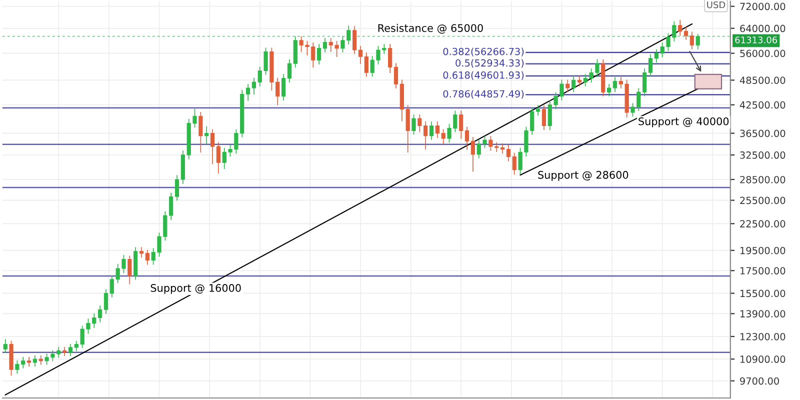 The height and width of the screenshot is (400, 800). Describe the element at coordinates (763, 336) in the screenshot. I see `y-tick-label: 12300.00` at that location.